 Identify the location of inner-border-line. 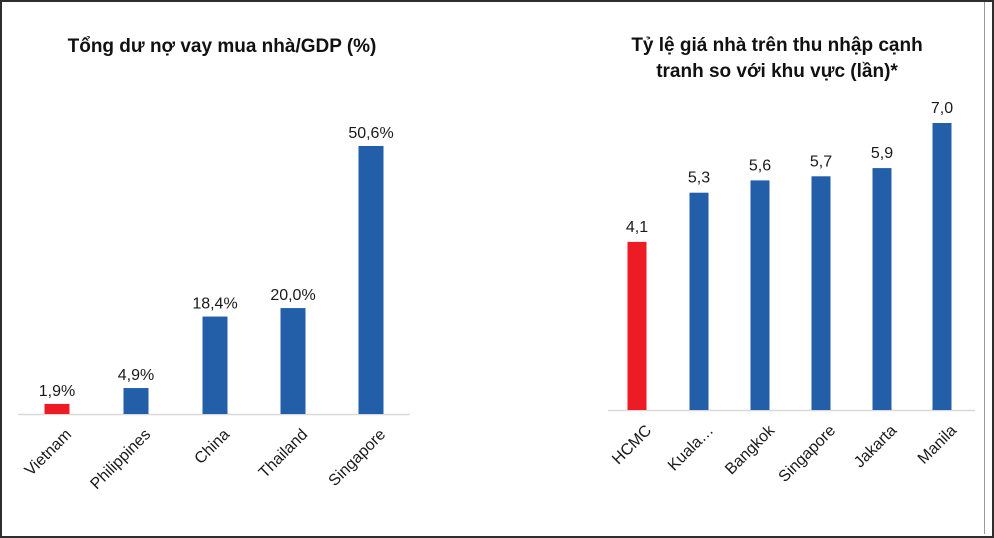
(984, 268).